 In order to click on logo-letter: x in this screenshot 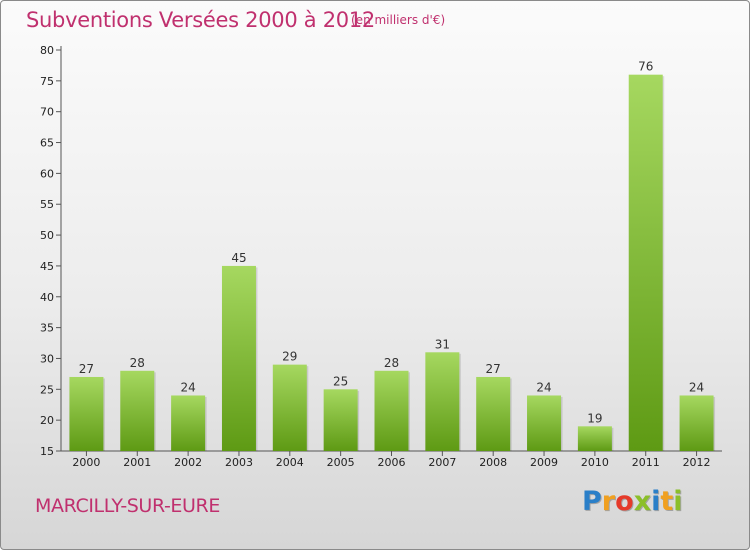, I will do `click(642, 501)`.